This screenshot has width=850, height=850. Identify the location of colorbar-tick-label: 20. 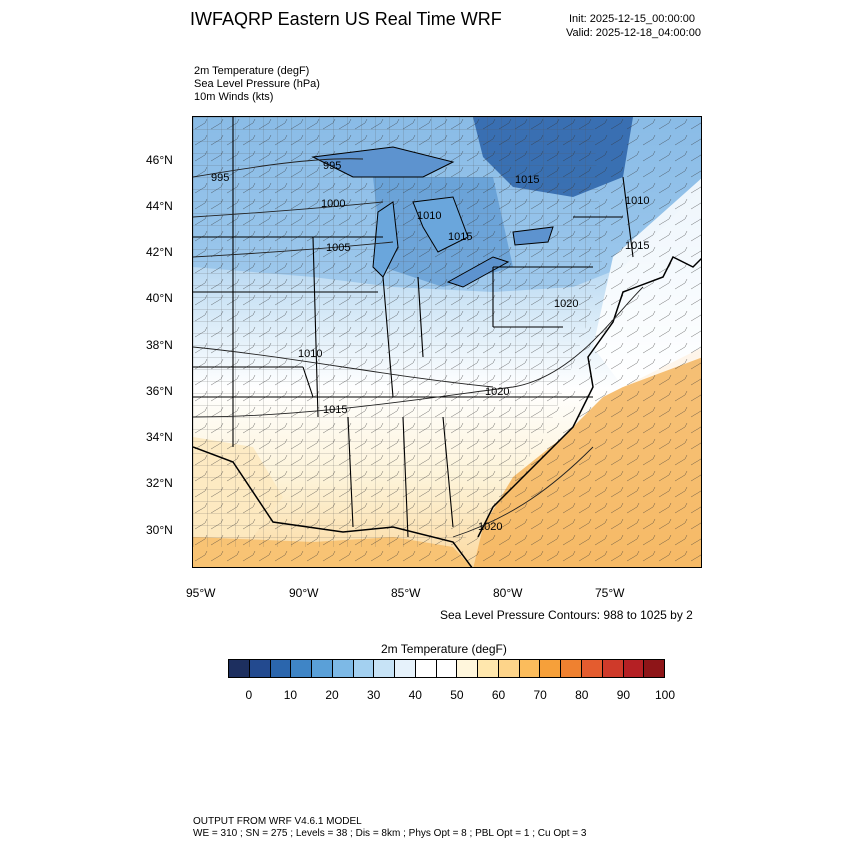
(332, 695).